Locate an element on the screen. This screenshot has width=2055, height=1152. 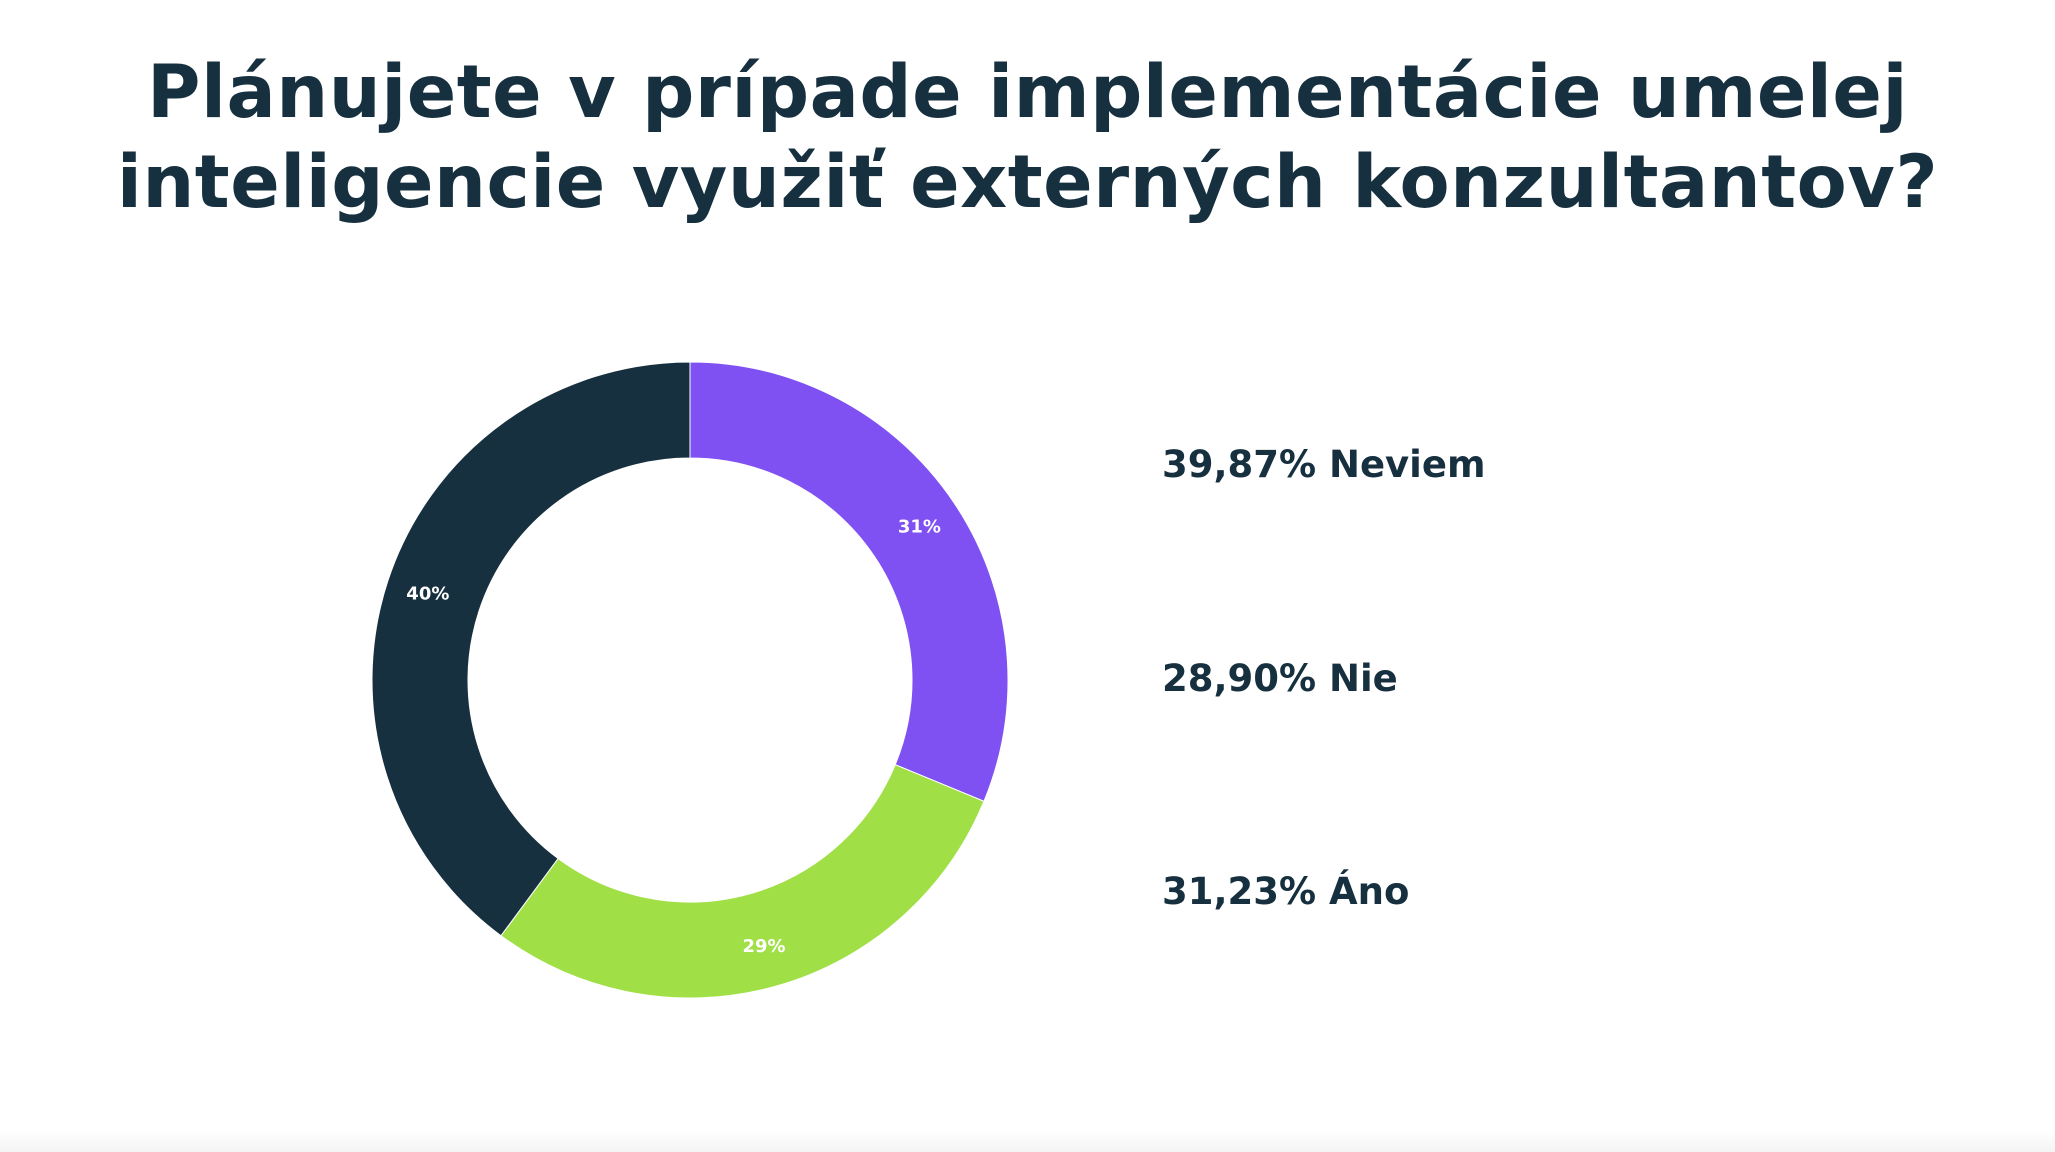
slice-label-0: 31% is located at coordinates (919, 527).